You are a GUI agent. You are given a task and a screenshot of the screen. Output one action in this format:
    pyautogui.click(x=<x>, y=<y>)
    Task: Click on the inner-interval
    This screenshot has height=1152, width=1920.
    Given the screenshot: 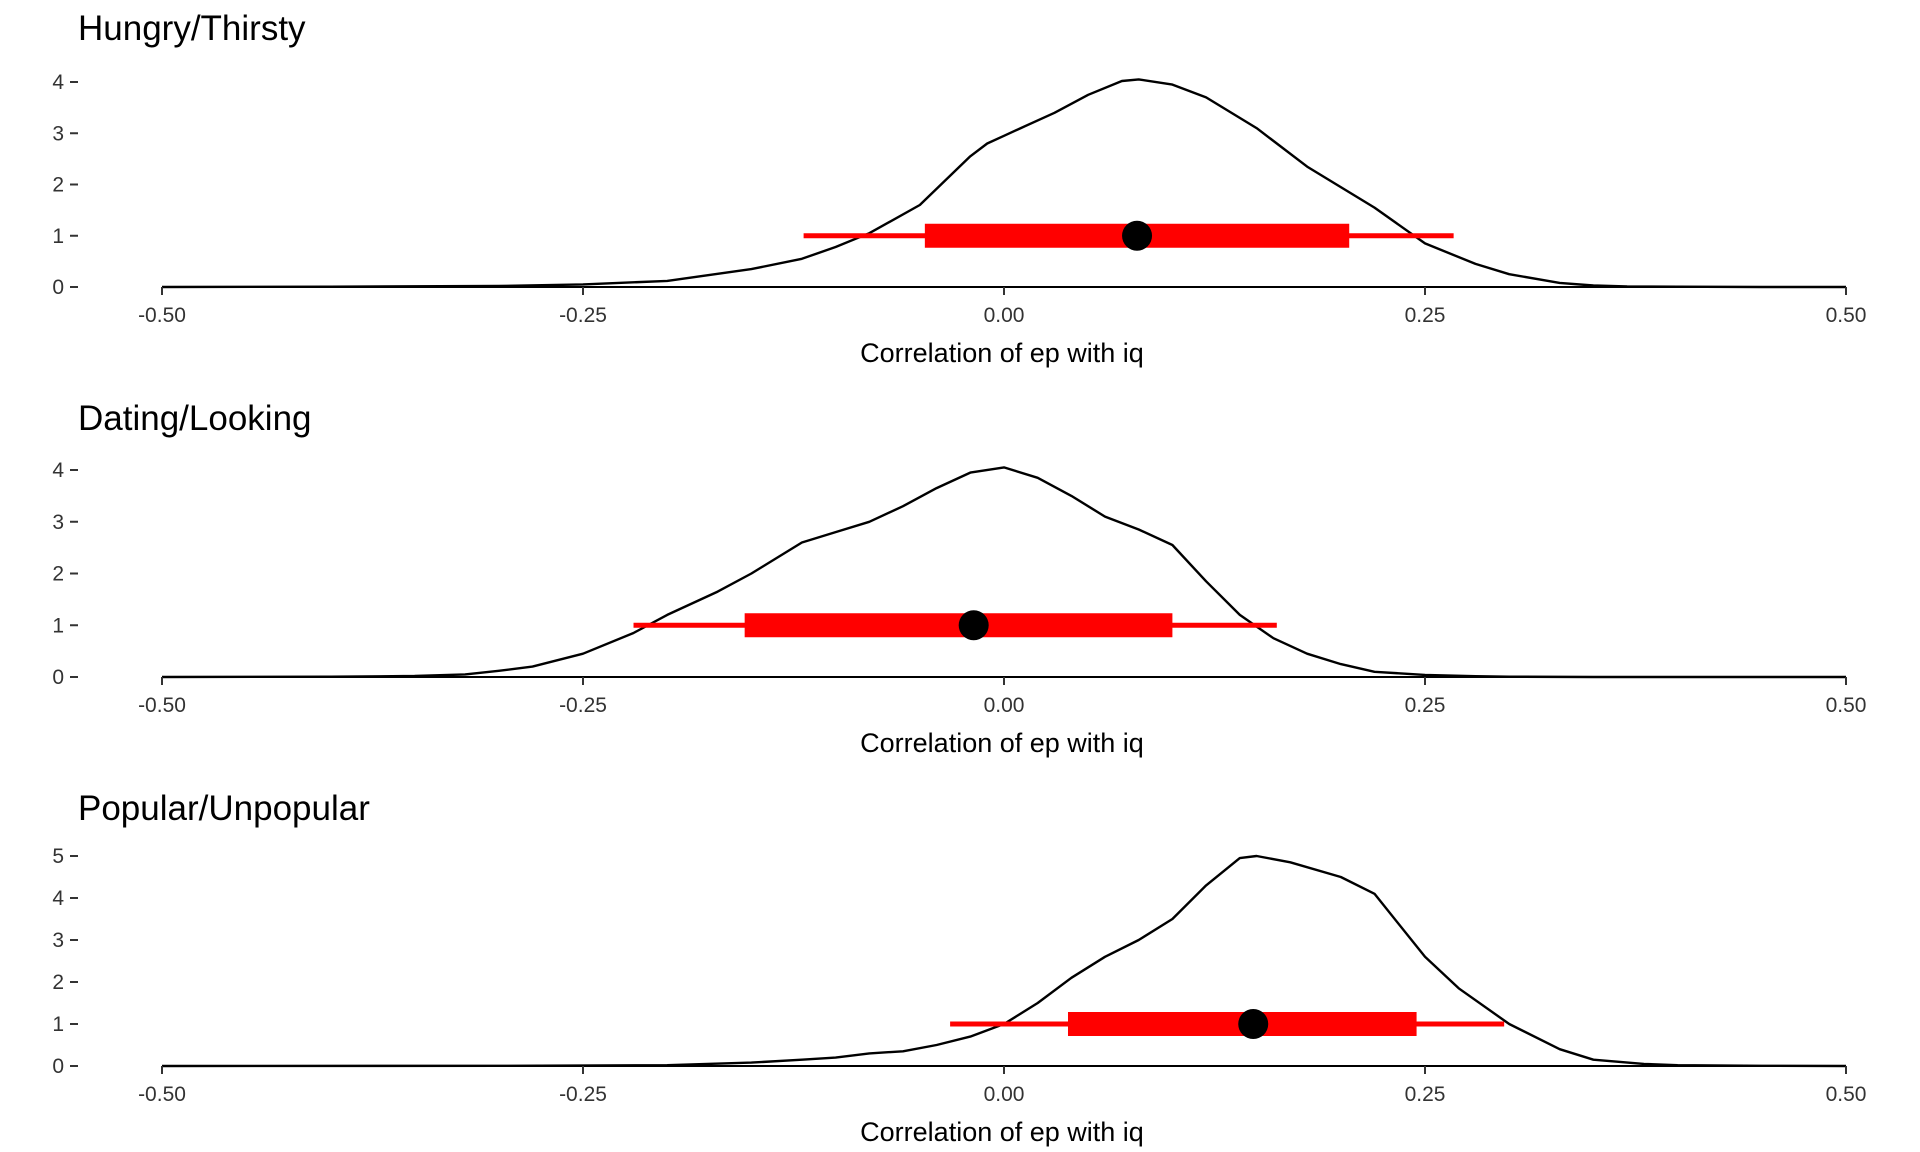 What is the action you would take?
    pyautogui.click(x=958, y=625)
    